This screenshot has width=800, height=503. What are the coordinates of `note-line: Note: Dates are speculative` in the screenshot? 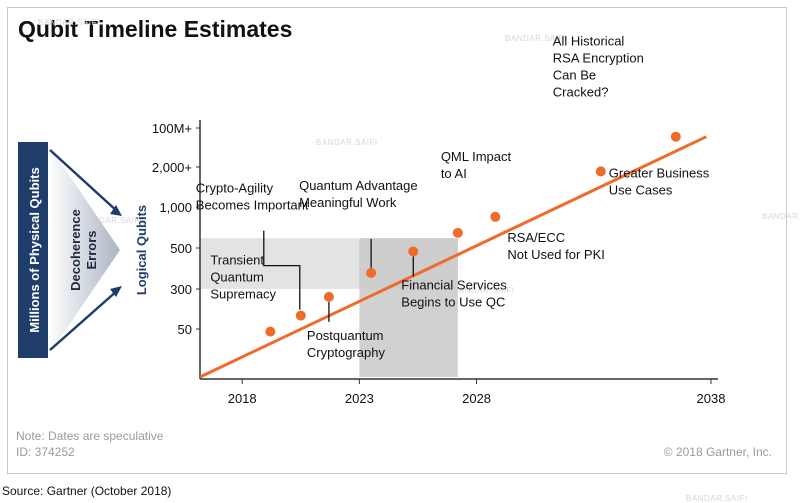 It's located at (90, 436).